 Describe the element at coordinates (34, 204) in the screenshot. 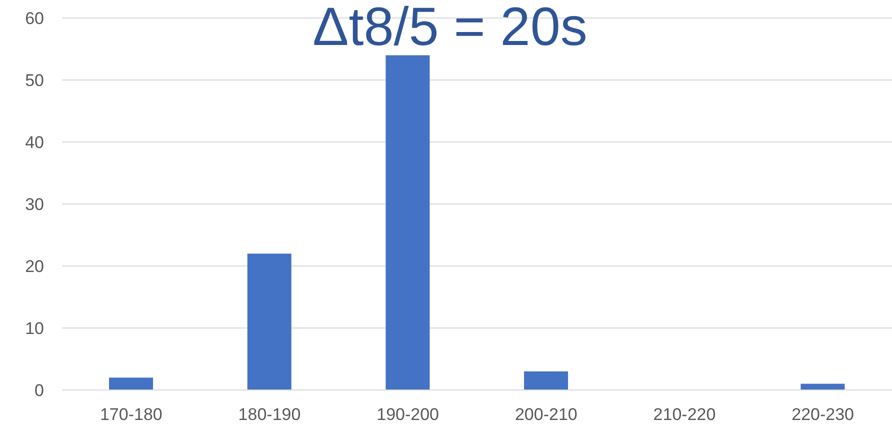

I see `y-tick-label: 30` at that location.